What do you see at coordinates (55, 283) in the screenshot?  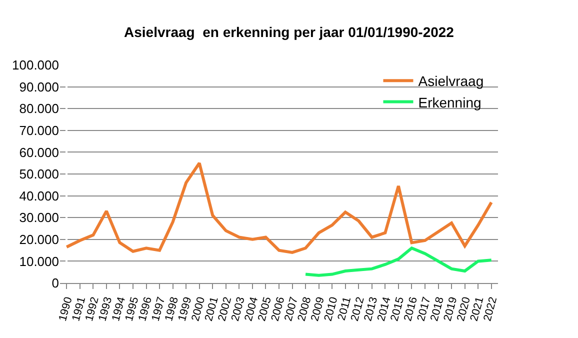 I see `y-tick-label: 0` at bounding box center [55, 283].